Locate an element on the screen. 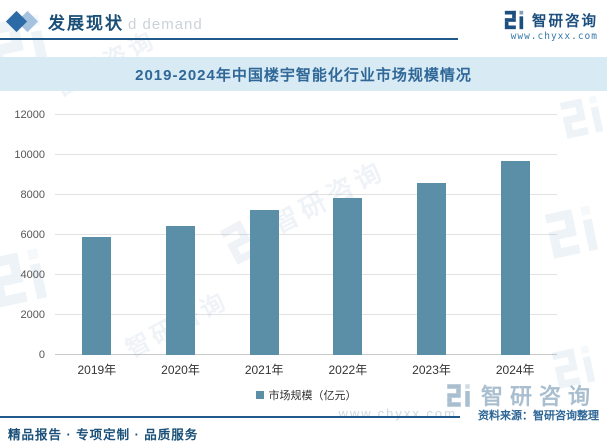  header-divider is located at coordinates (229, 39).